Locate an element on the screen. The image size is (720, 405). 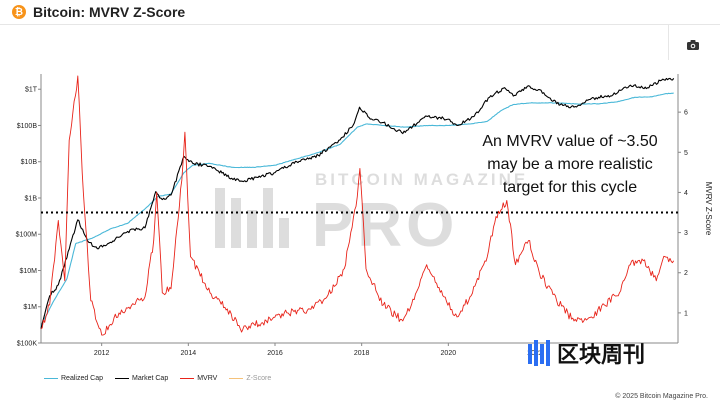
legend-item-mvrv: MVRV is located at coordinates (198, 378).